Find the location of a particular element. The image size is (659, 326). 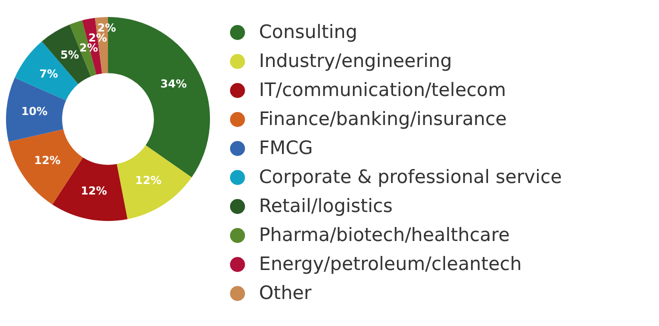

legend-label: Other is located at coordinates (285, 293).